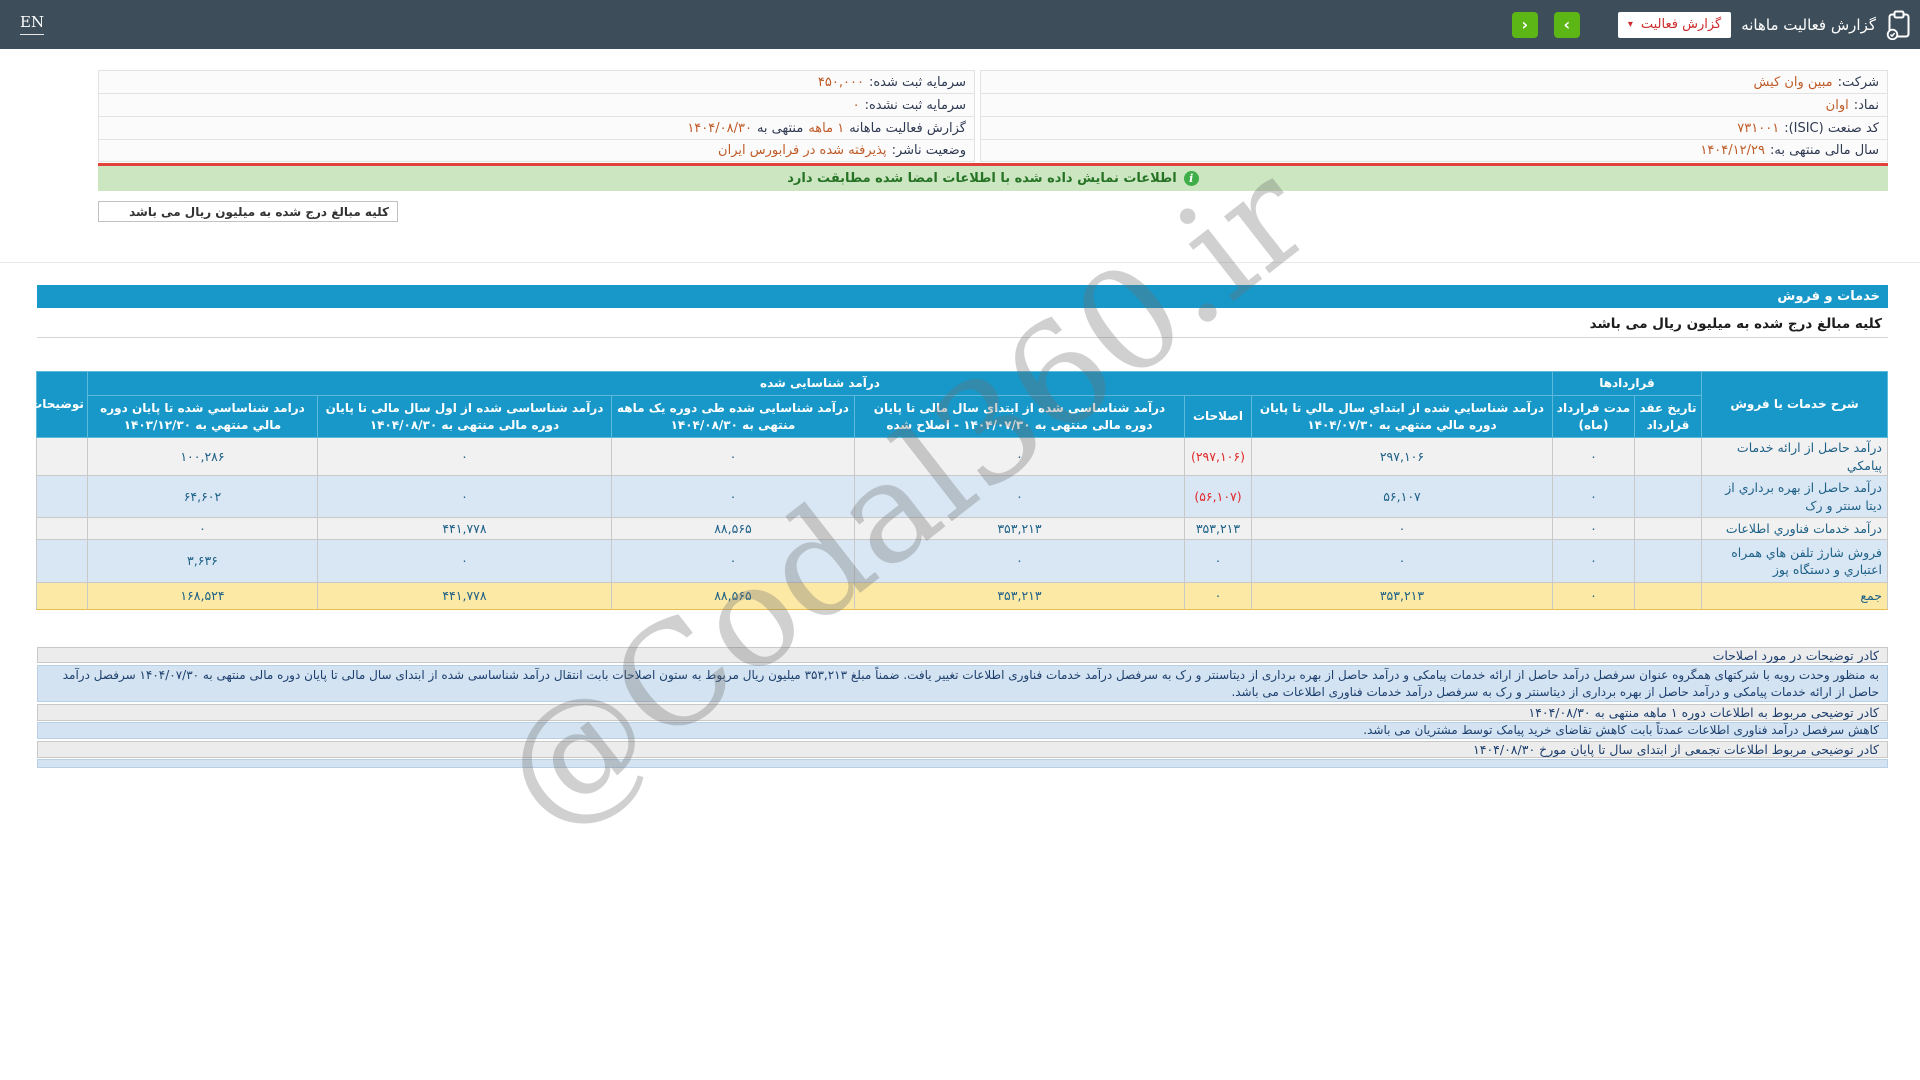 The width and height of the screenshot is (1920, 1080). What do you see at coordinates (464, 596) in the screenshot?
I see `cell-rev-ytd: ۴۴۱,۷۷۸` at bounding box center [464, 596].